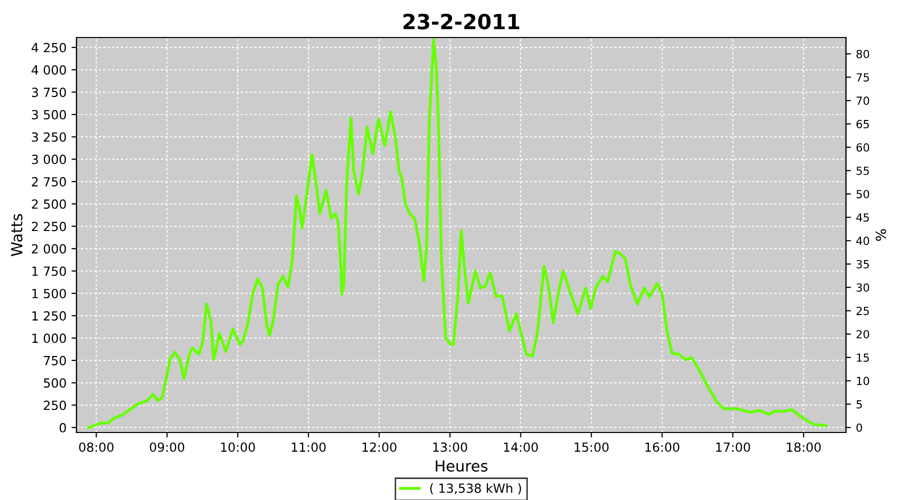  What do you see at coordinates (862, 264) in the screenshot?
I see `y2-tick-label: 35` at bounding box center [862, 264].